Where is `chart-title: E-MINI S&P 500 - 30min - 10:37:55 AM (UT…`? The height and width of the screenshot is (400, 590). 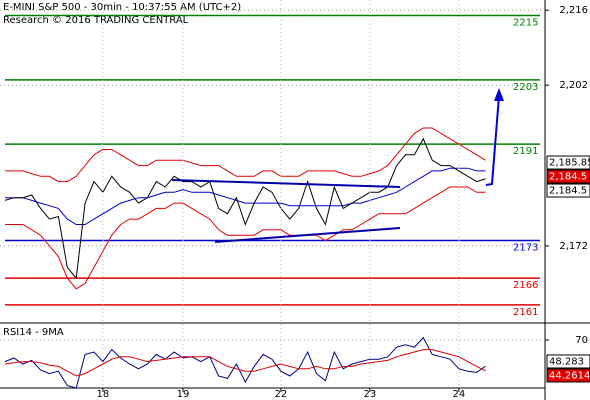
chart-title: E-MINI S&P 500 - 30min - 10:37:55 AM (UT… is located at coordinates (122, 7).